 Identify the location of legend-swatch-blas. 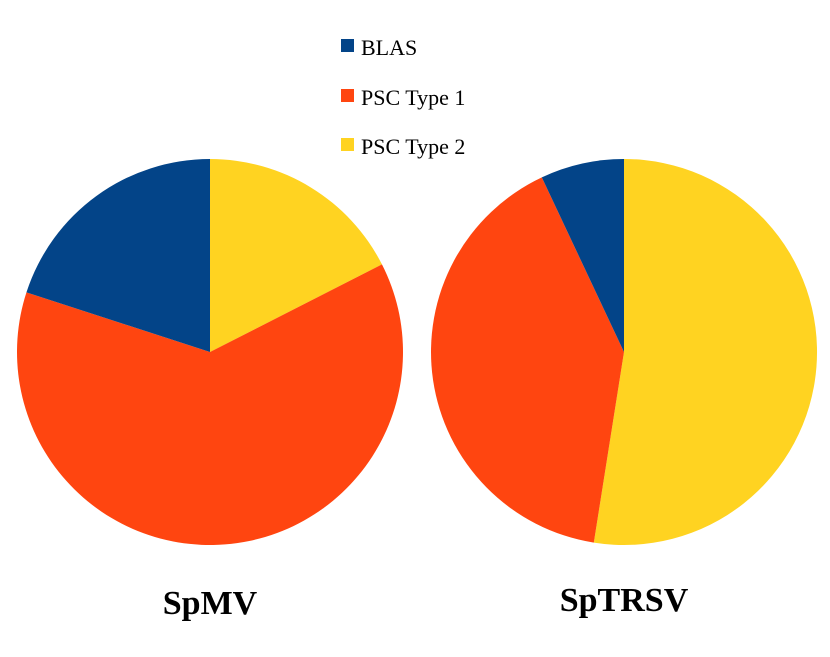
(347, 45).